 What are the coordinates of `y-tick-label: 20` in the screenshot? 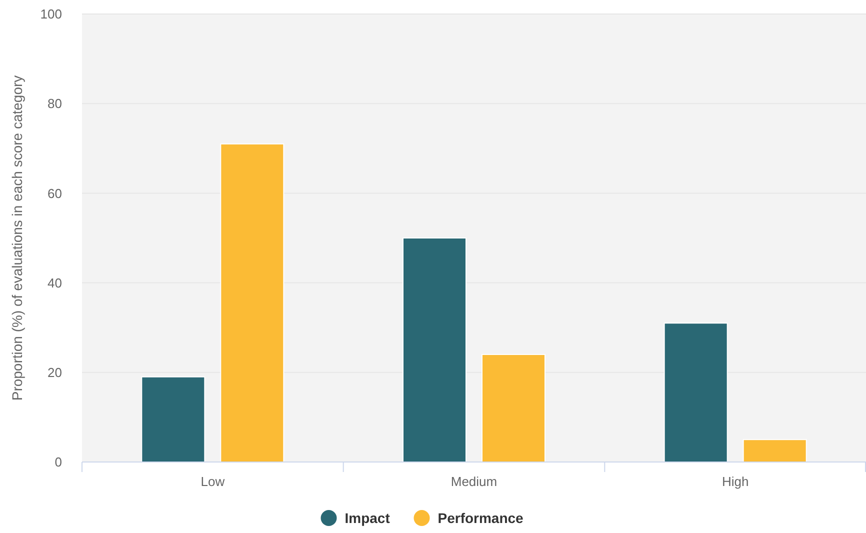 It's located at (55, 372).